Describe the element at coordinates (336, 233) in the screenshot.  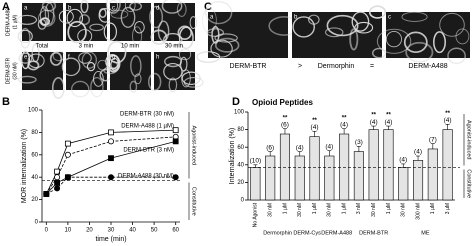
I see `group-label: DERM-A488` at that location.